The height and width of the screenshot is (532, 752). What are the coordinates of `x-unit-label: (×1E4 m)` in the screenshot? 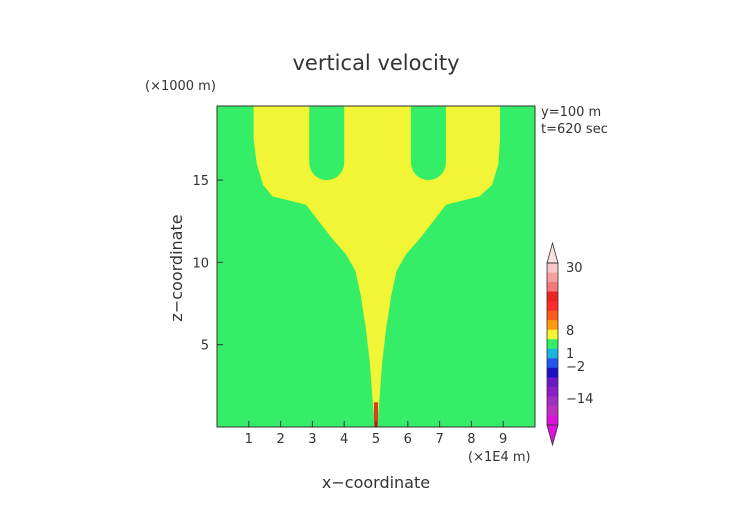 It's located at (499, 457).